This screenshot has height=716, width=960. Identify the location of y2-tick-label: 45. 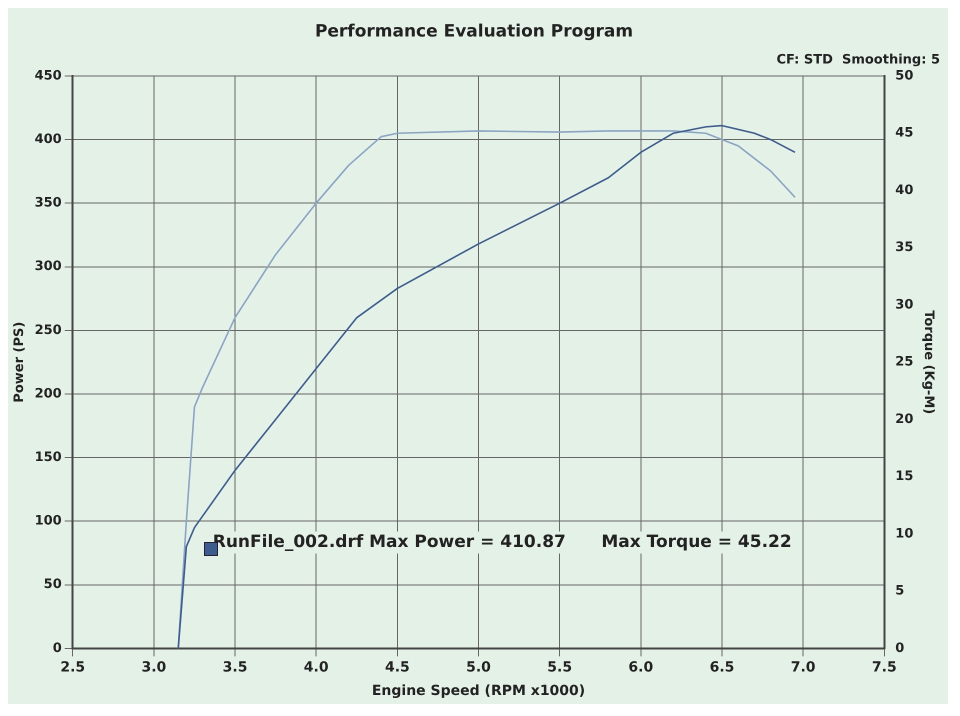
(904, 133).